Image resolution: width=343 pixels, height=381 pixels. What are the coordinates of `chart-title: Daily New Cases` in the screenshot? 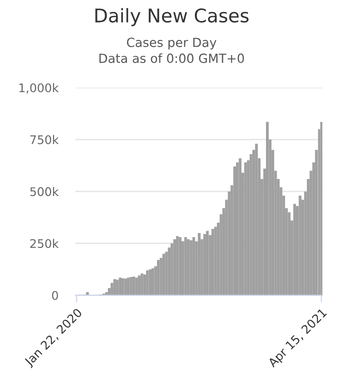 It's located at (172, 17).